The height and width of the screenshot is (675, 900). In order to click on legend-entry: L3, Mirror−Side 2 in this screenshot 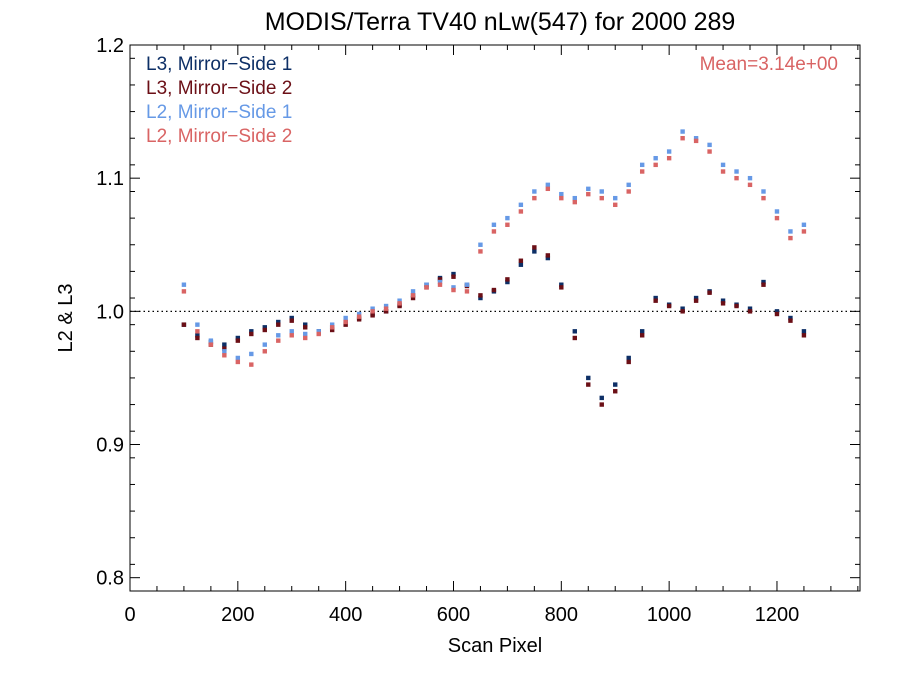, I will do `click(219, 88)`.